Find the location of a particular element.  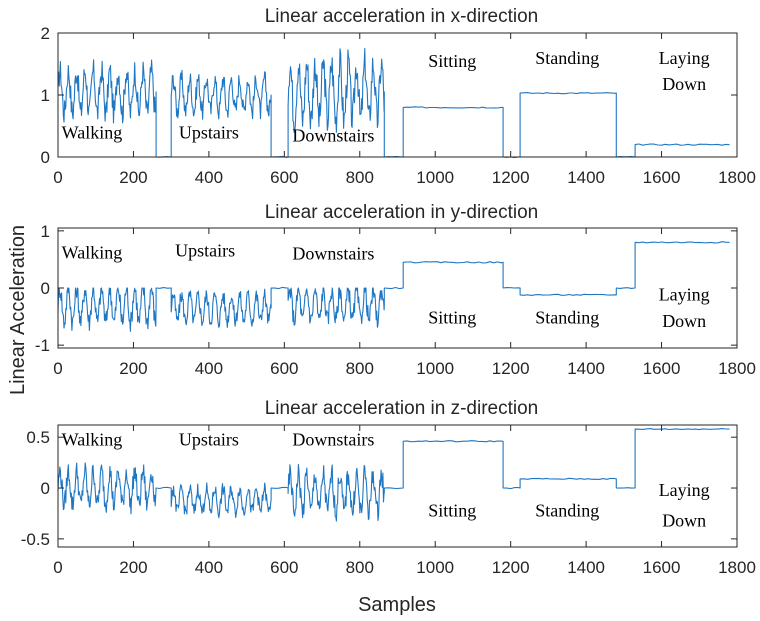

y-tick-label: 2 is located at coordinates (45, 33).